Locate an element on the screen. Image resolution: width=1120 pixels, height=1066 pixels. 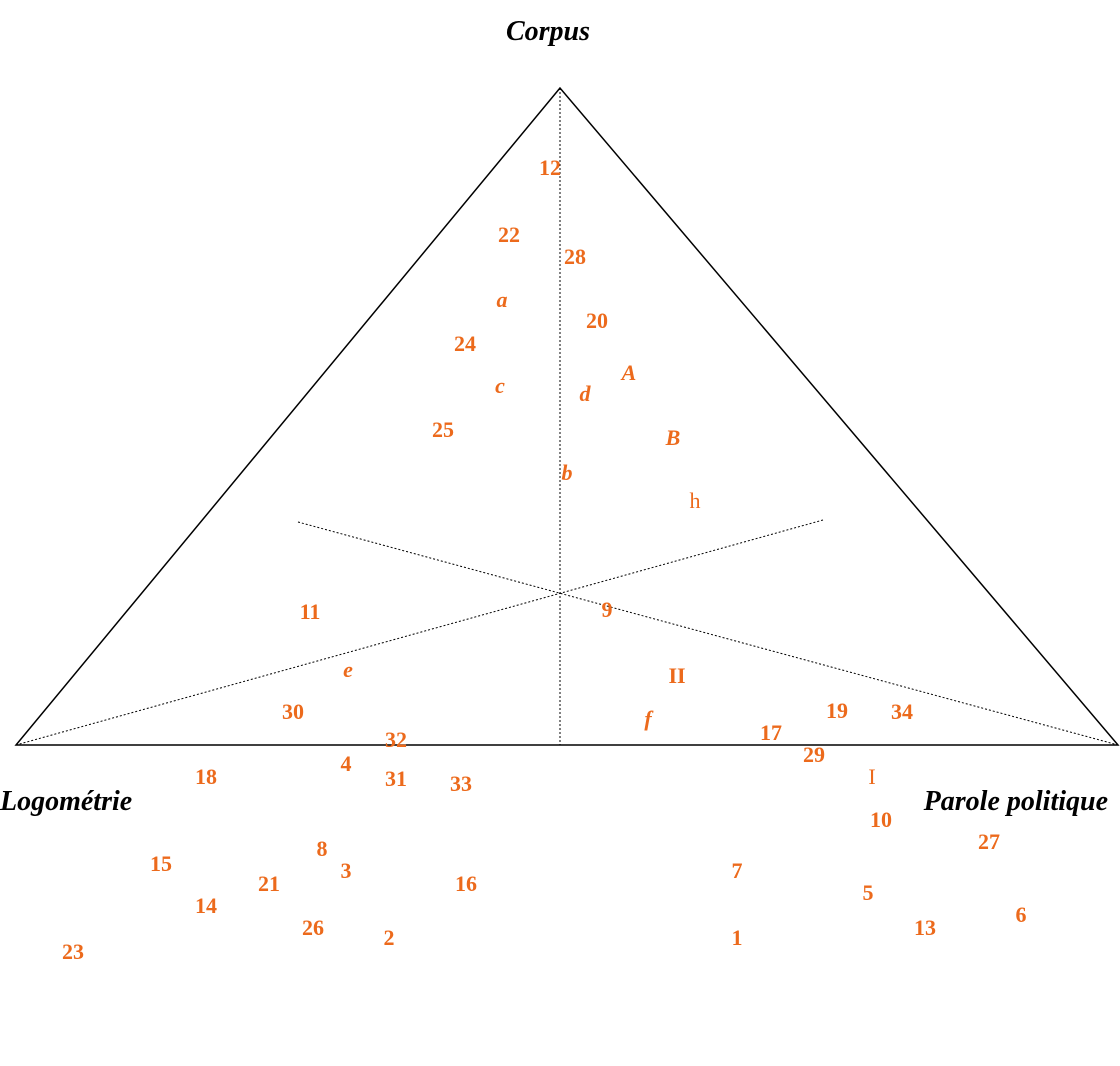
vertex-title: Corpus is located at coordinates (548, 31).